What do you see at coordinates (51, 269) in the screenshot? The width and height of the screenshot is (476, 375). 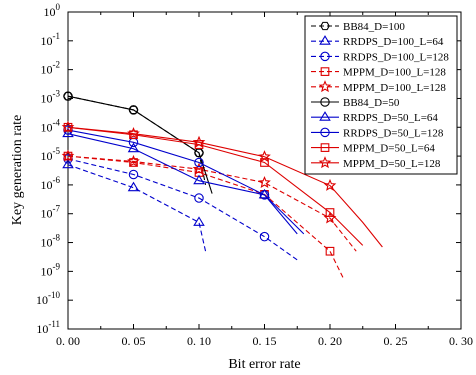 I see `y-tick-label: 10⁻⁹` at bounding box center [51, 269].